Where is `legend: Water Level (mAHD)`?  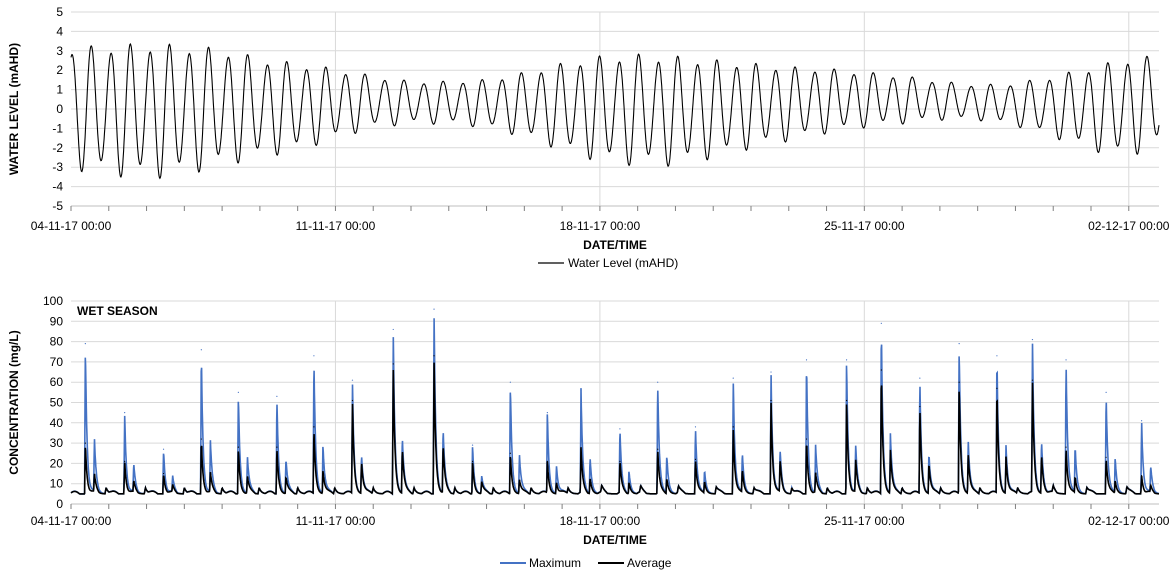 legend: Water Level (mAHD) is located at coordinates (608, 263).